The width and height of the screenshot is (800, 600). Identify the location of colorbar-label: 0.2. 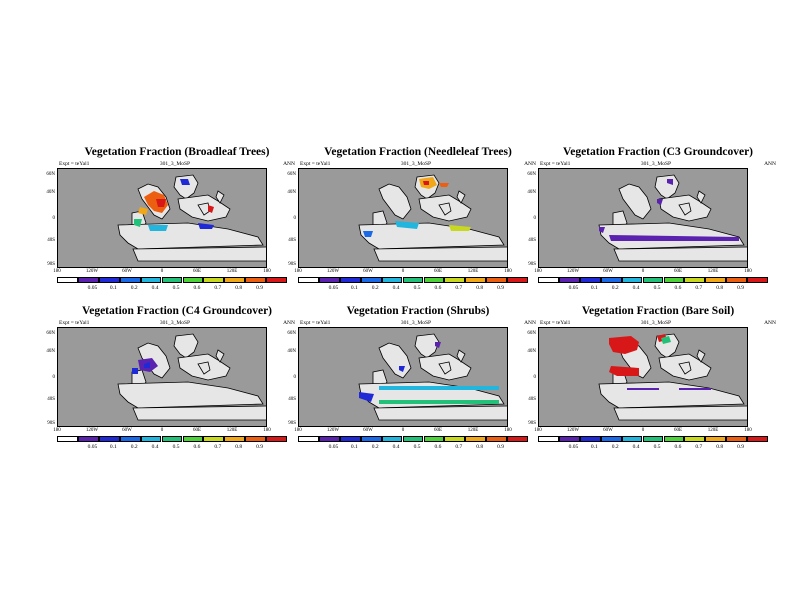
(375, 447).